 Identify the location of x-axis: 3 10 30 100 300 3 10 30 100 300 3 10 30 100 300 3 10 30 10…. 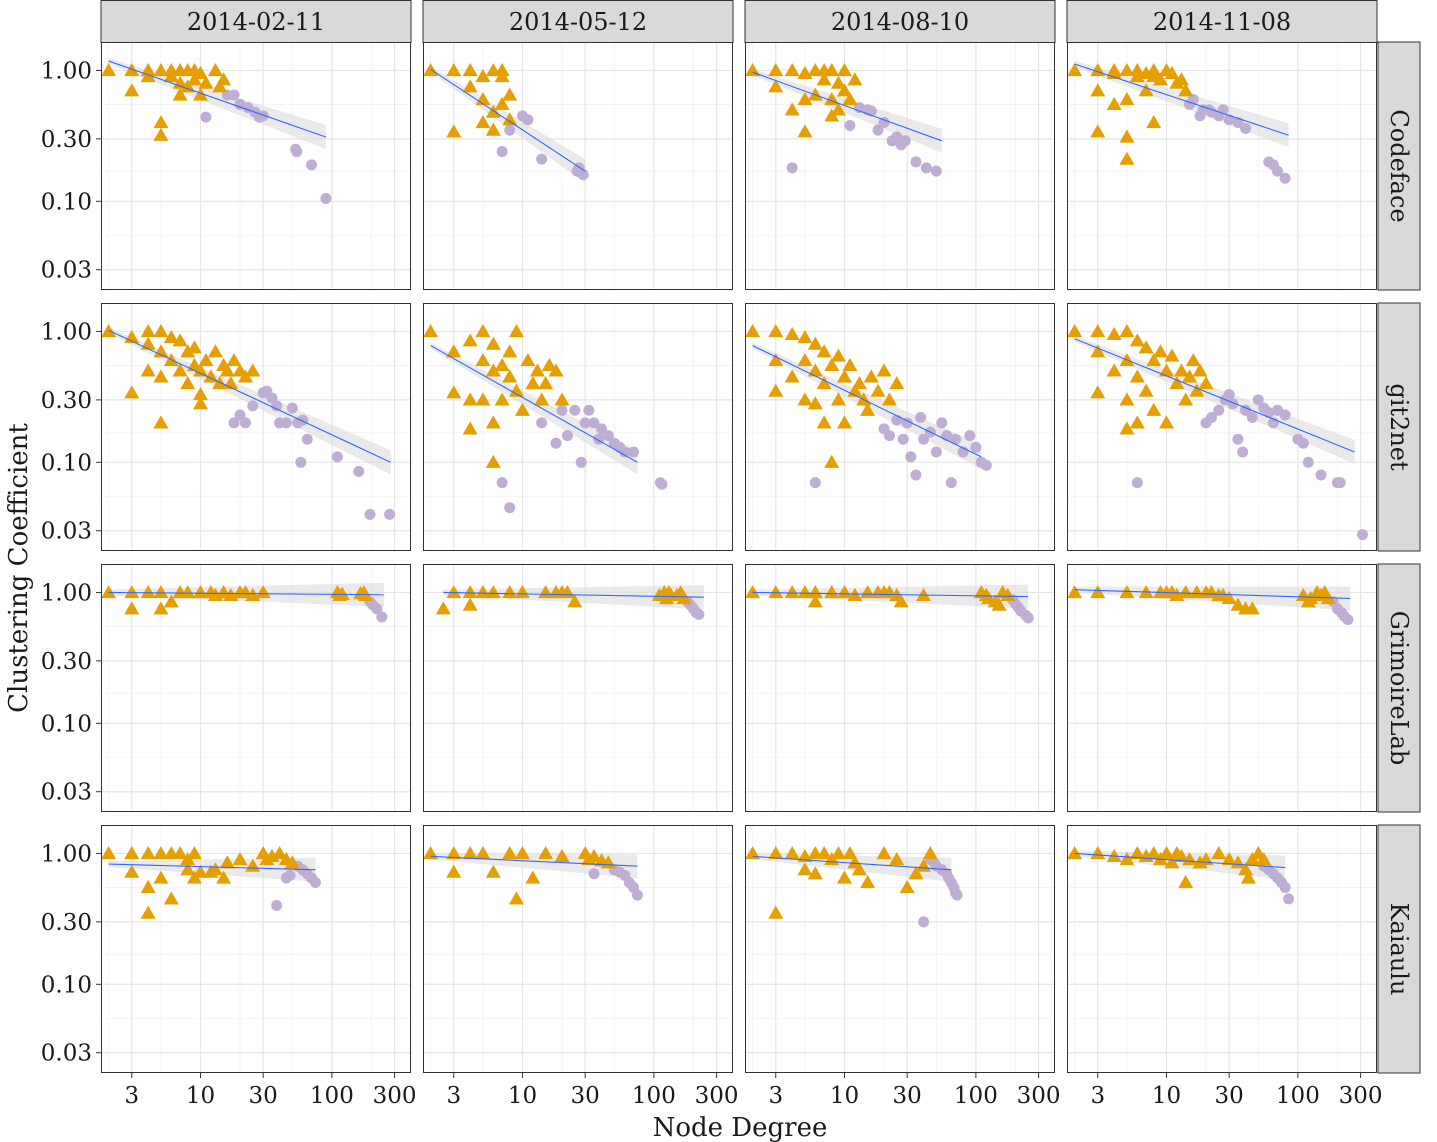
(753, 1091).